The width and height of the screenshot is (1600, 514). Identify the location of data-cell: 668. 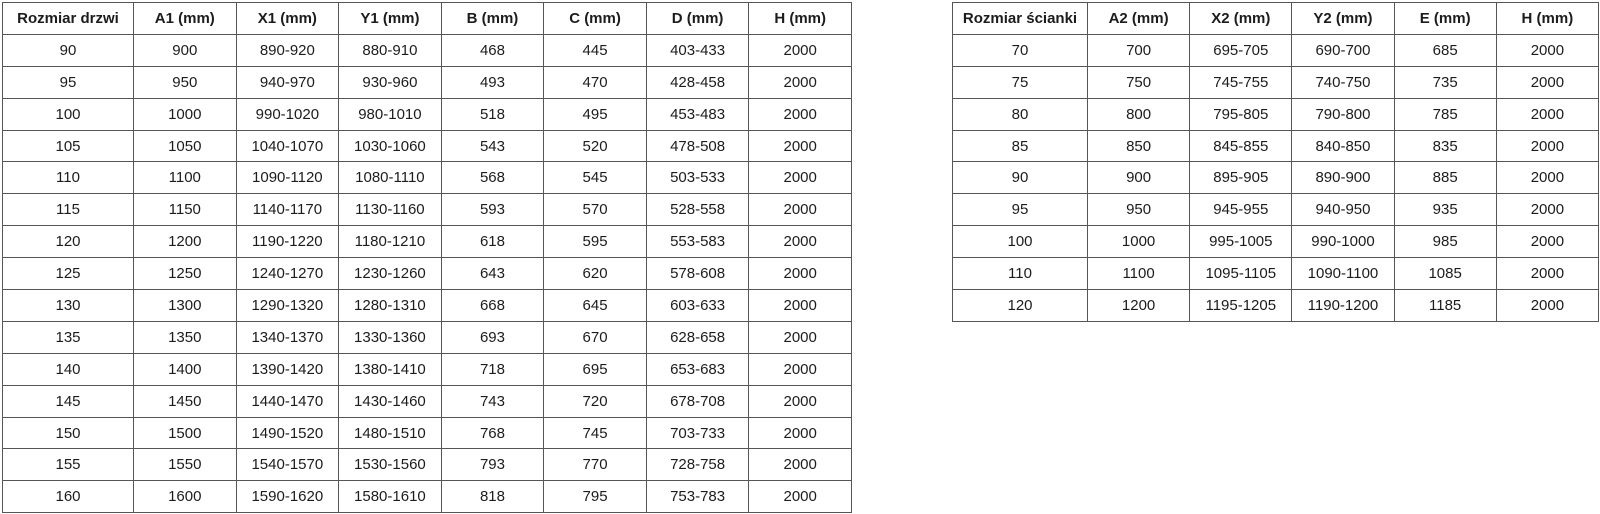
(492, 305).